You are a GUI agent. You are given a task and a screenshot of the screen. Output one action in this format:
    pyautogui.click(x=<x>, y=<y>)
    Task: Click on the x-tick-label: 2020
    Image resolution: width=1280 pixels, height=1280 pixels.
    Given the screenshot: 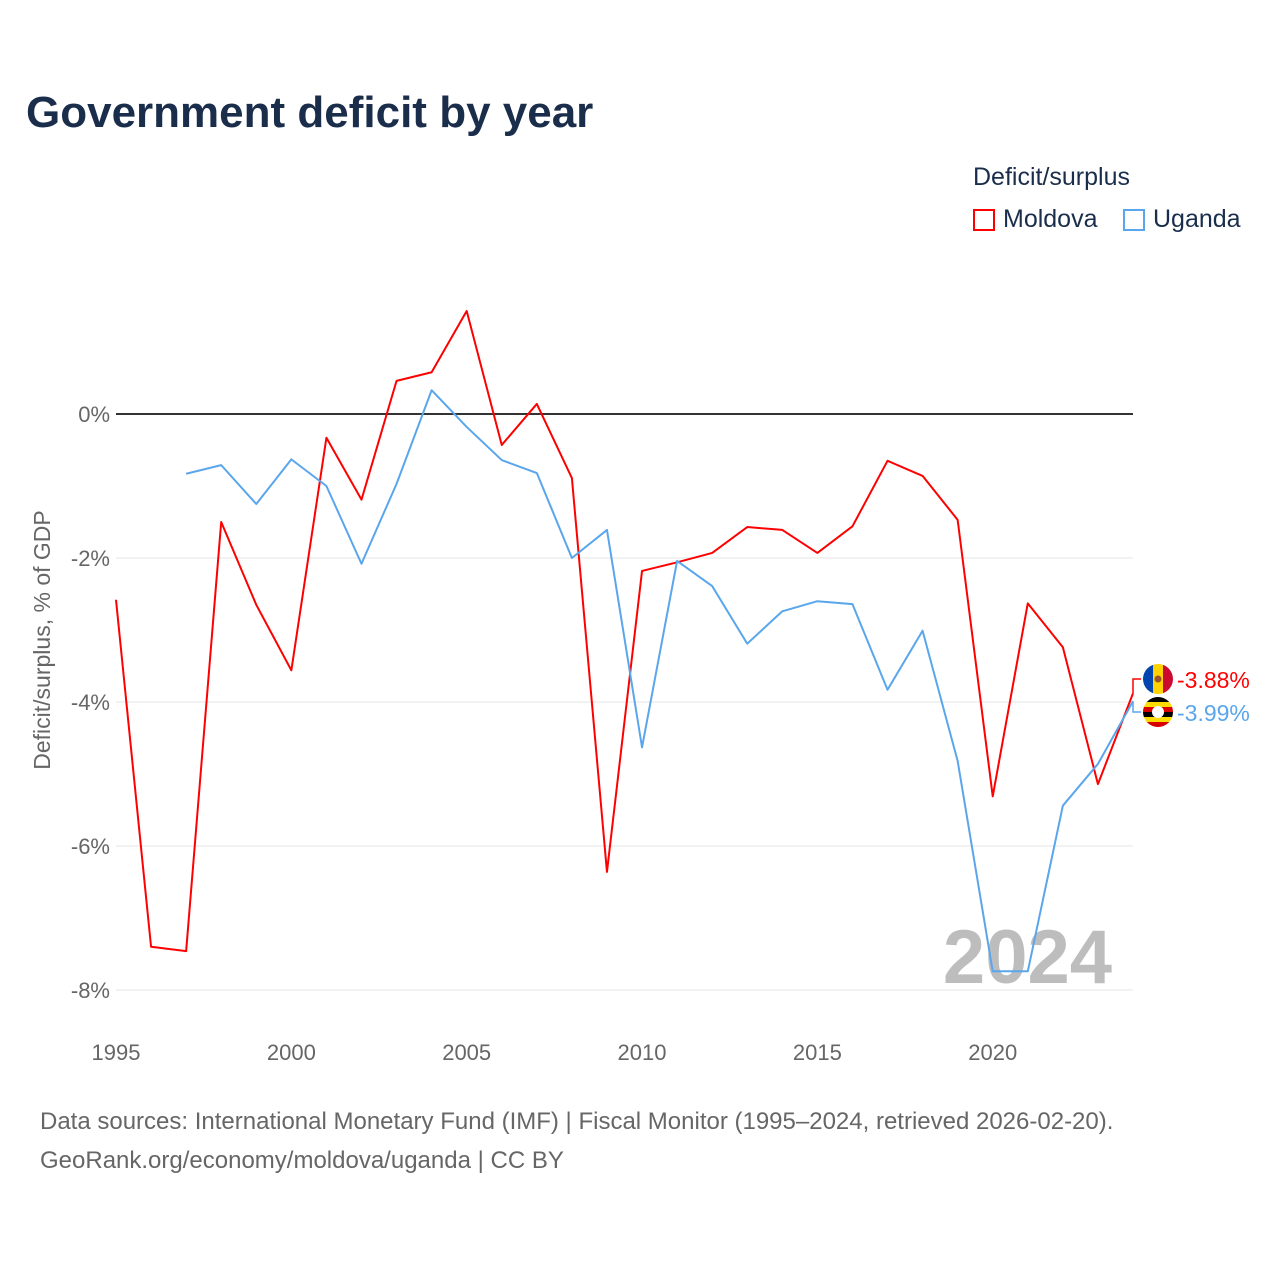 What is the action you would take?
    pyautogui.click(x=992, y=1052)
    